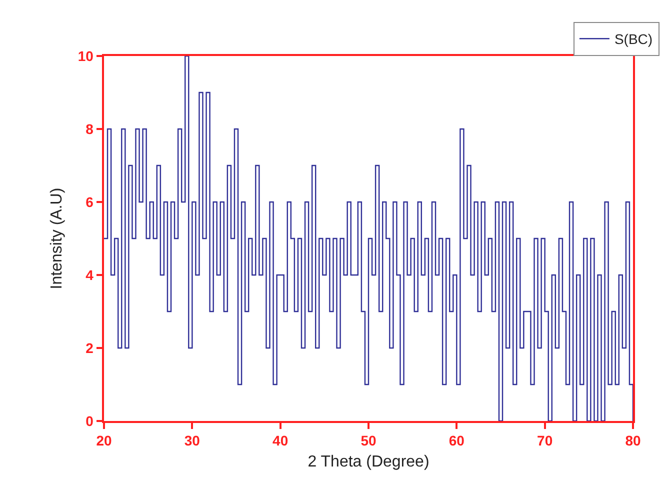 This screenshot has height=479, width=671. I want to click on x-tick-label: 30, so click(192, 440).